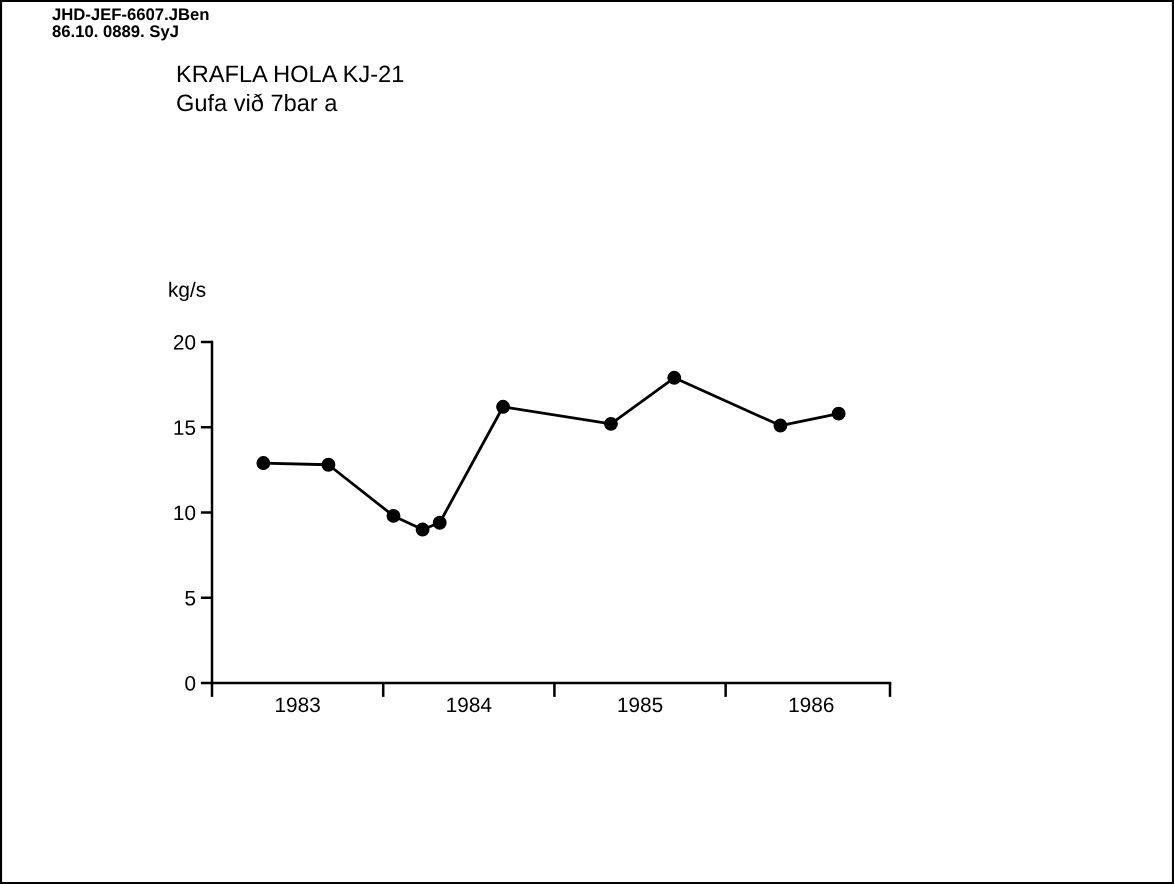  Describe the element at coordinates (257, 102) in the screenshot. I see `chart-subtitle: Gufa við 7bar a` at that location.